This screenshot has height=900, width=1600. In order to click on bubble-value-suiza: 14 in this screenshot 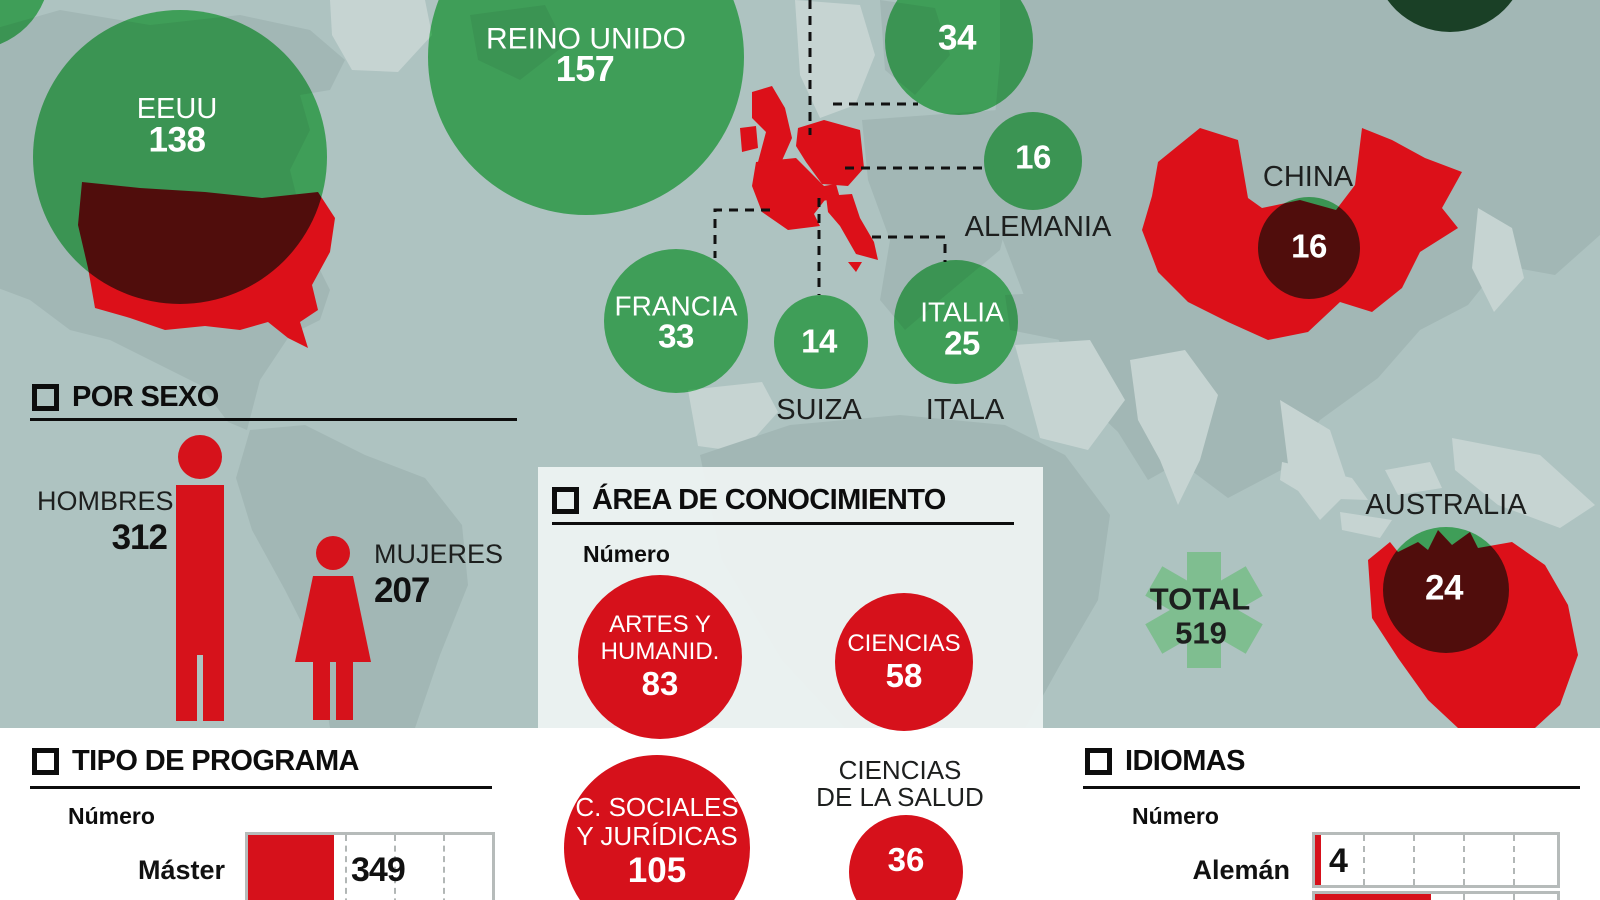, I will do `click(819, 341)`.